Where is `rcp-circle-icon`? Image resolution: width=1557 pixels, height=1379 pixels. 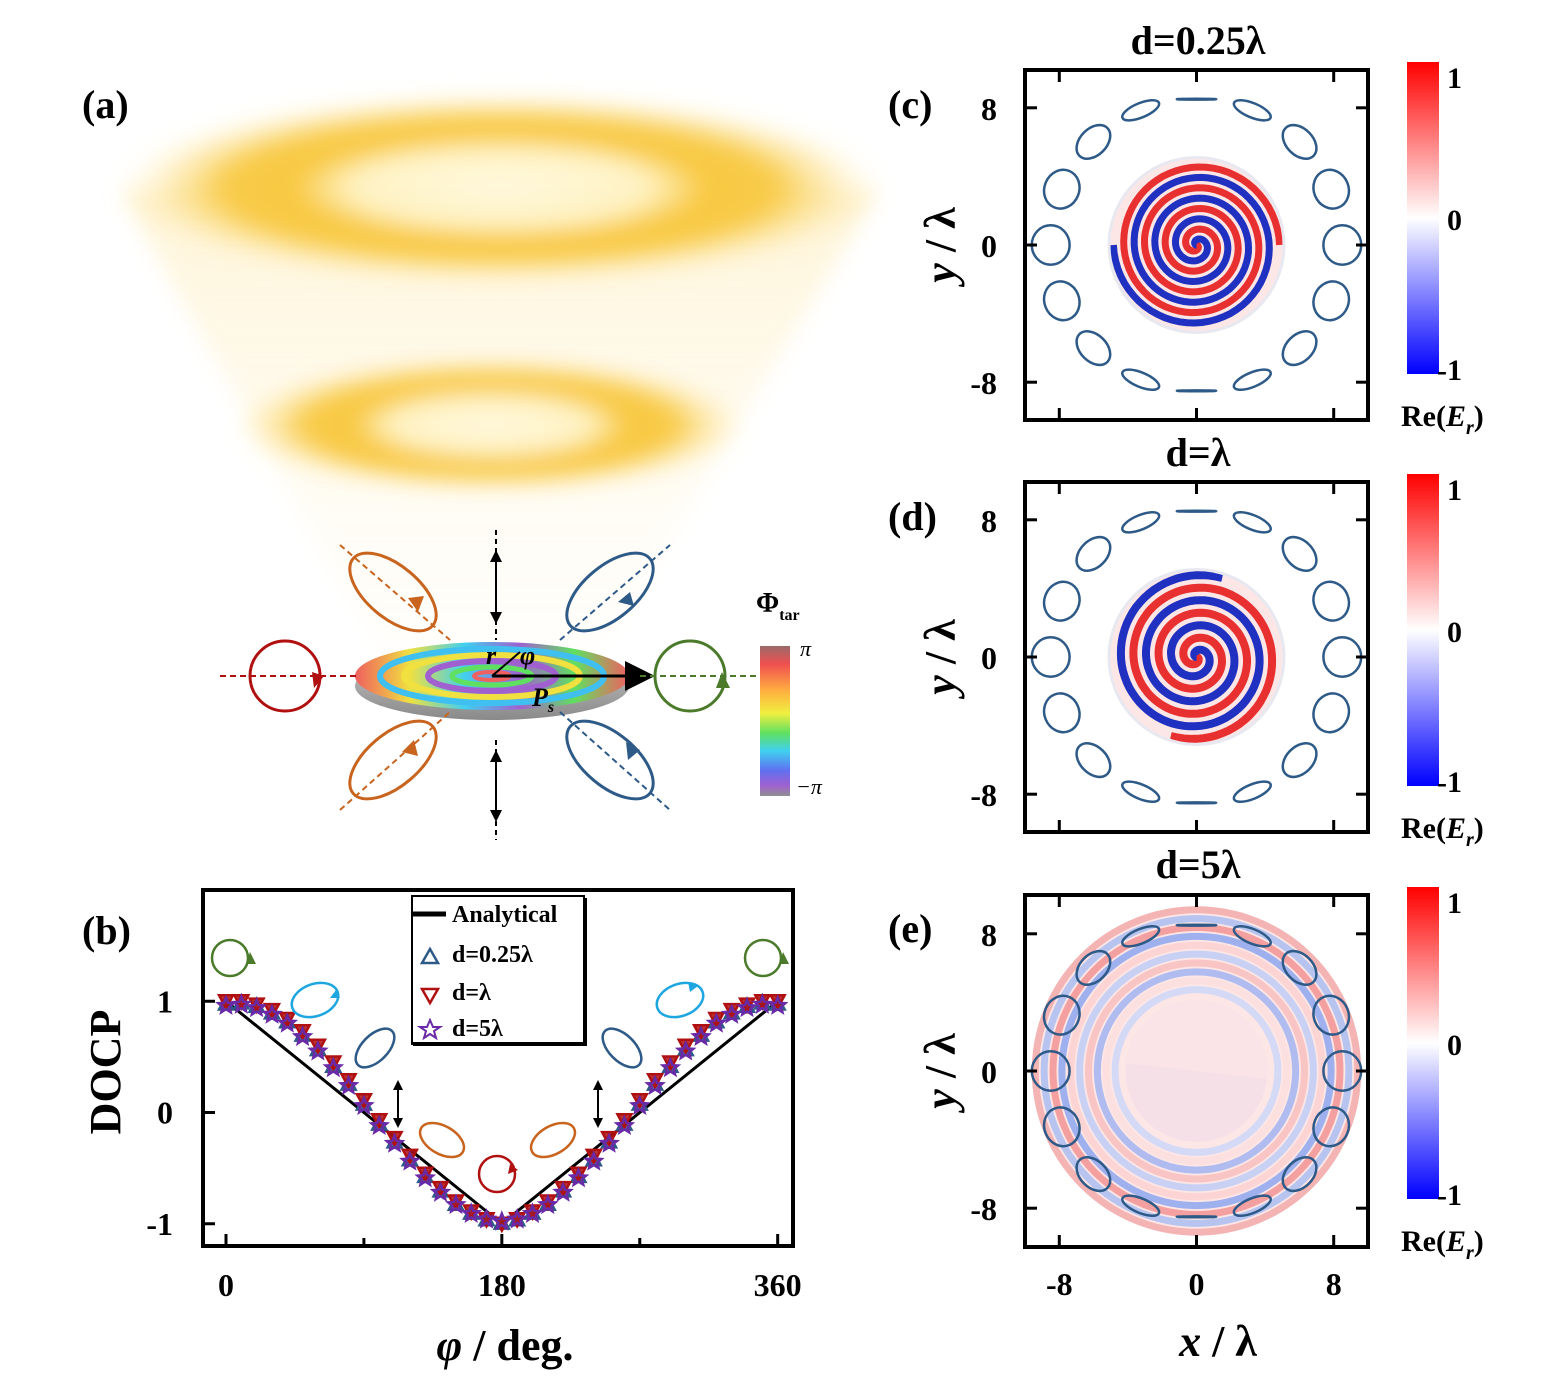 rcp-circle-icon is located at coordinates (763, 958).